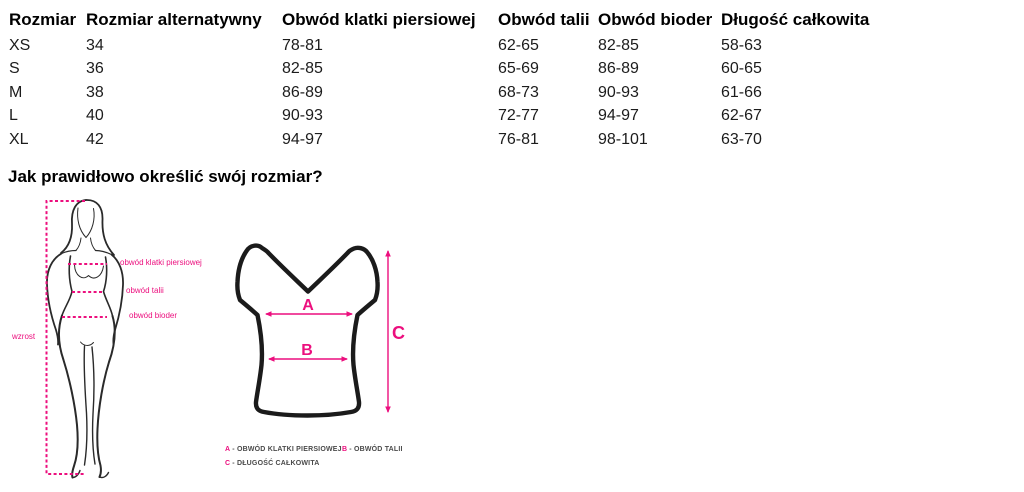 The height and width of the screenshot is (492, 1024). Describe the element at coordinates (741, 92) in the screenshot. I see `size-cell: 61-66` at that location.